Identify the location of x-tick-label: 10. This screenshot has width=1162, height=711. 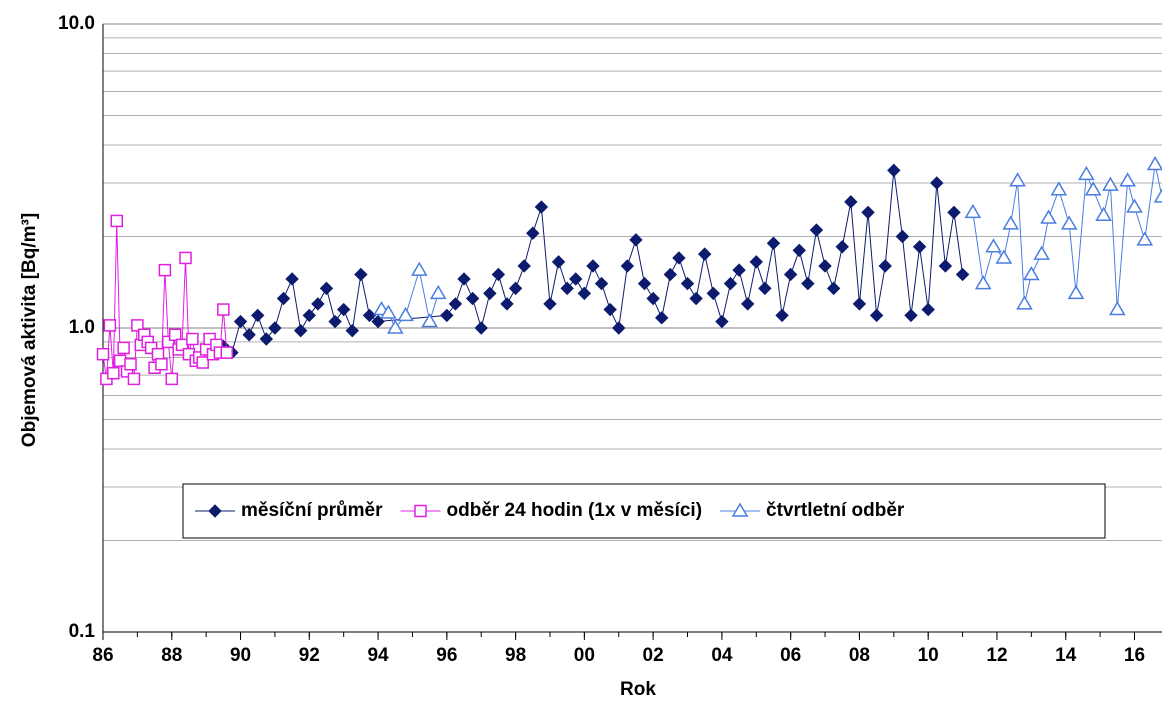
(928, 655).